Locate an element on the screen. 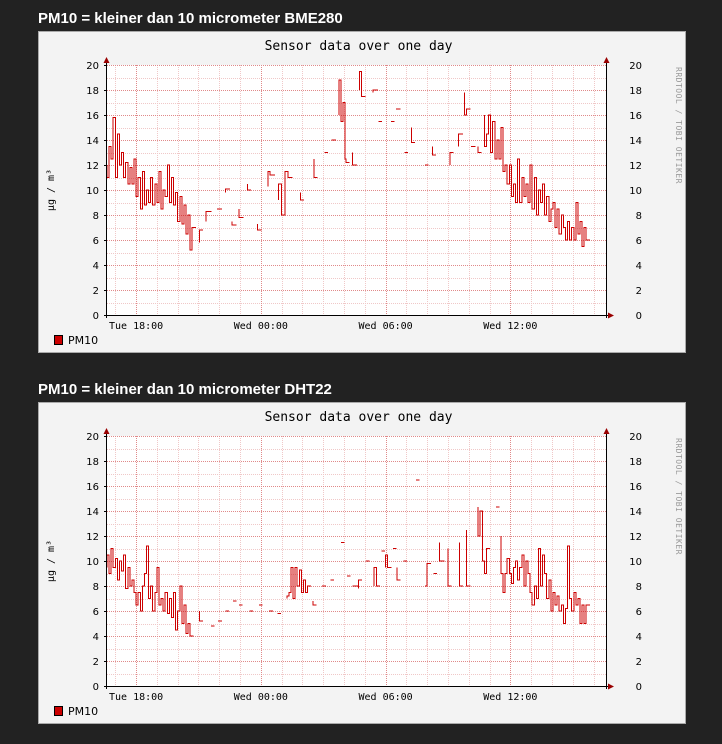 The height and width of the screenshot is (744, 722). y-axis-label: µg / m³ is located at coordinates (51, 190).